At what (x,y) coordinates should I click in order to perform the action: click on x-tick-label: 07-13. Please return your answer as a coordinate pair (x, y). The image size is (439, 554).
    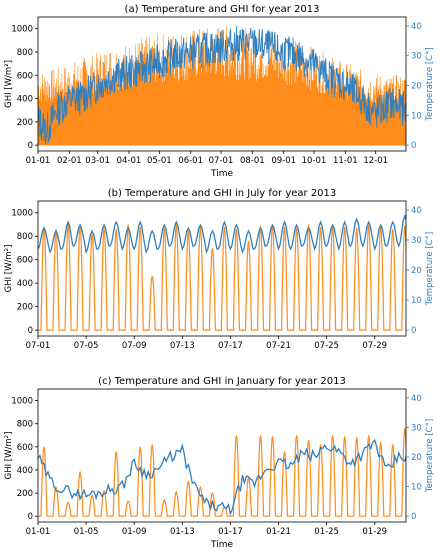
    Looking at the image, I should click on (182, 346).